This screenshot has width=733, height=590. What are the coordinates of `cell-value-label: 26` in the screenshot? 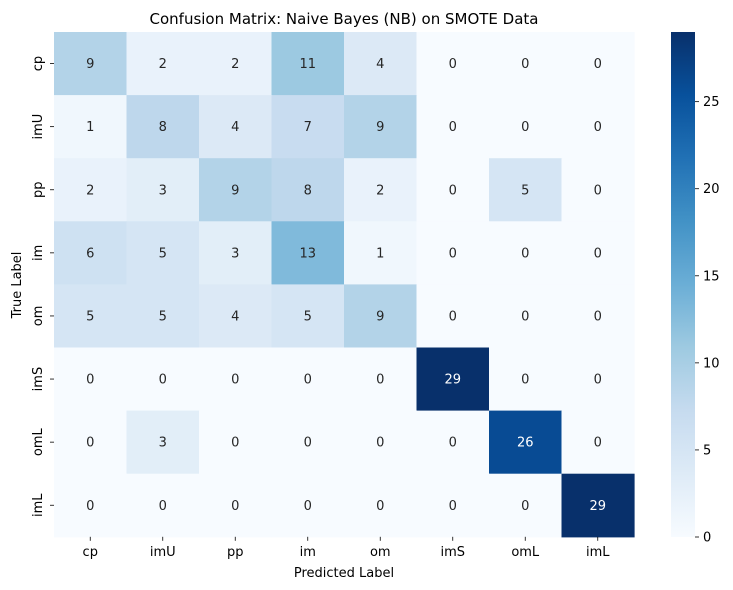 It's located at (525, 443).